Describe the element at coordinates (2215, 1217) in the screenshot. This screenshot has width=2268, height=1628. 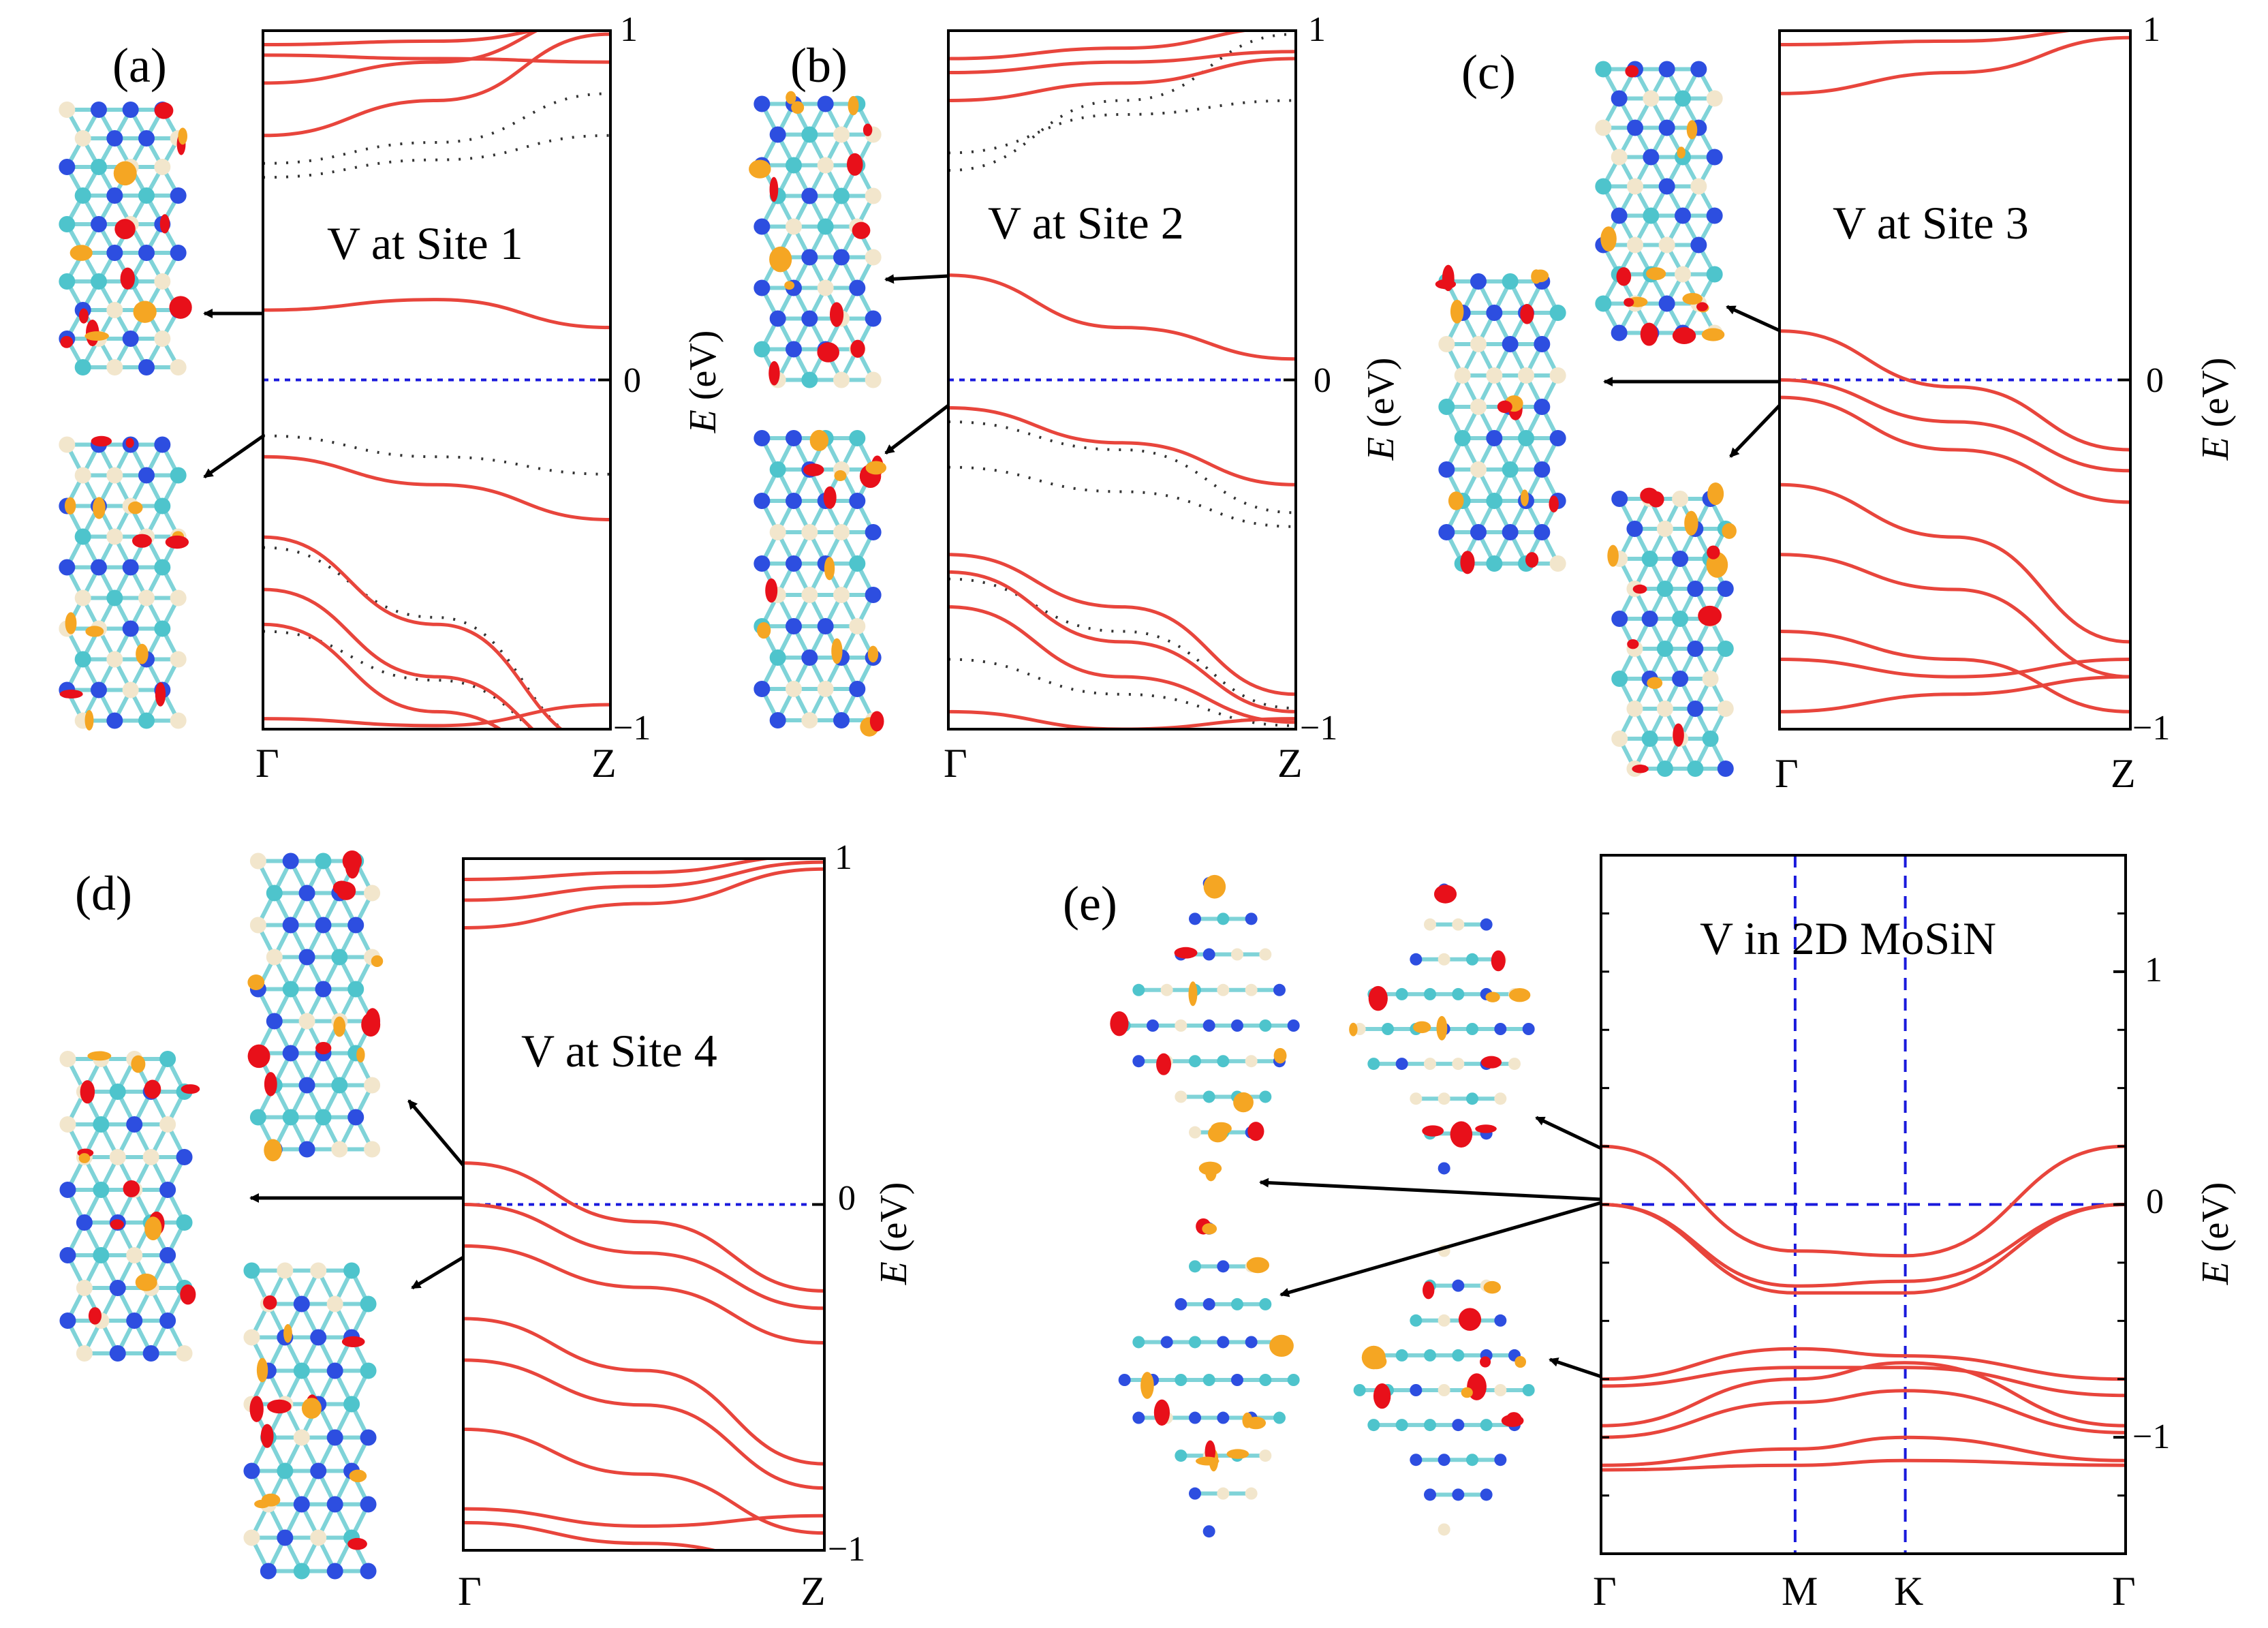
I see `y-axis-unit-e: (eV)` at that location.